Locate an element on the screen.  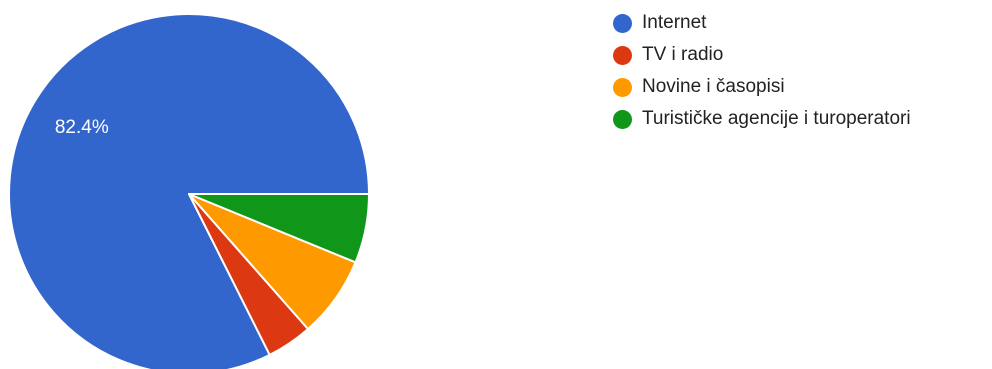
legend-item: TV i radio is located at coordinates (762, 55).